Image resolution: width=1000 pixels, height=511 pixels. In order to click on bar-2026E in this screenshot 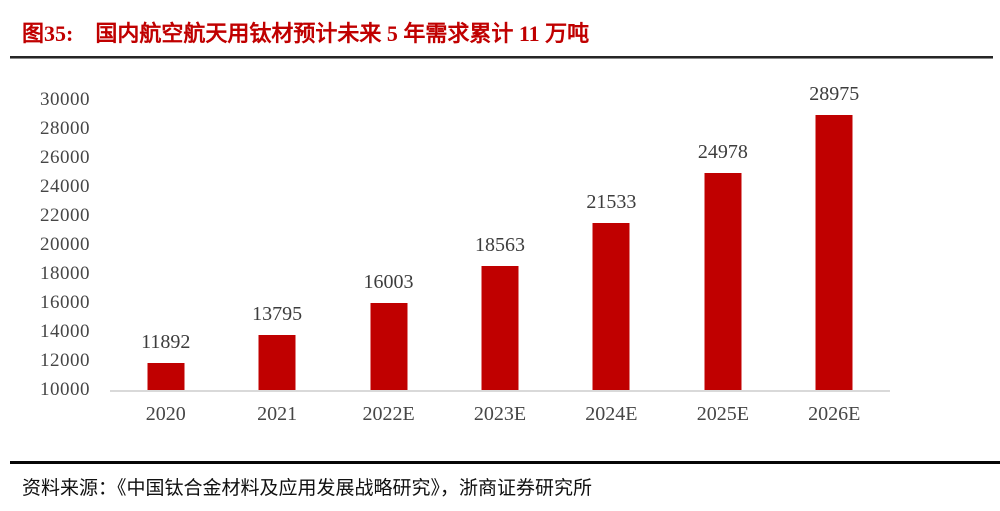, I will do `click(834, 252)`.